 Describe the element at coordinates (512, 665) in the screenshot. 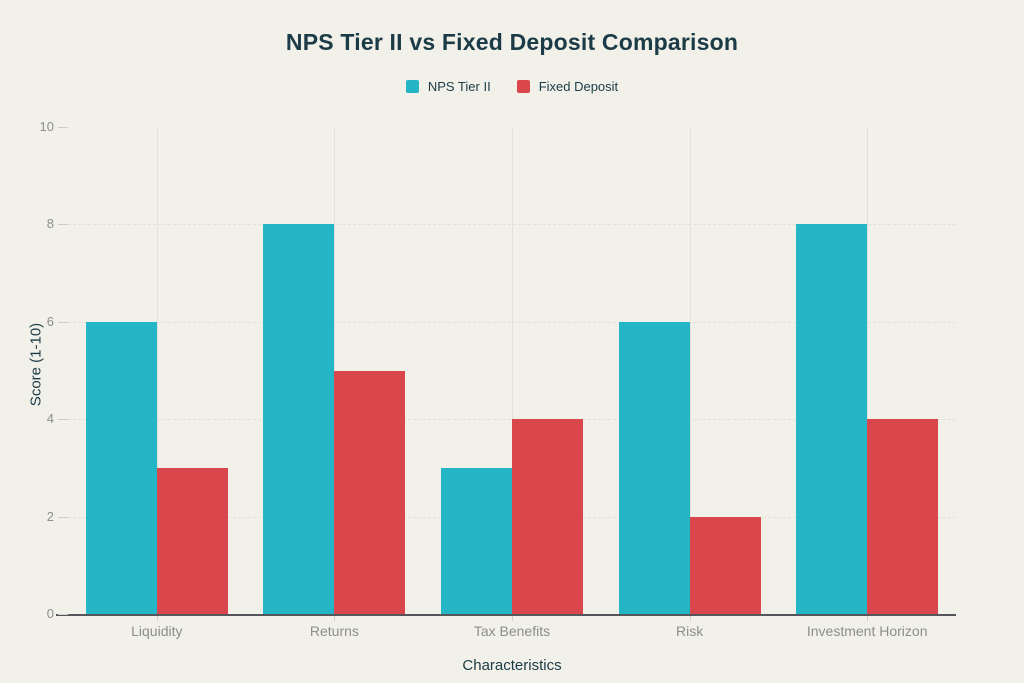

I see `x-axis-title: Characteristics` at that location.